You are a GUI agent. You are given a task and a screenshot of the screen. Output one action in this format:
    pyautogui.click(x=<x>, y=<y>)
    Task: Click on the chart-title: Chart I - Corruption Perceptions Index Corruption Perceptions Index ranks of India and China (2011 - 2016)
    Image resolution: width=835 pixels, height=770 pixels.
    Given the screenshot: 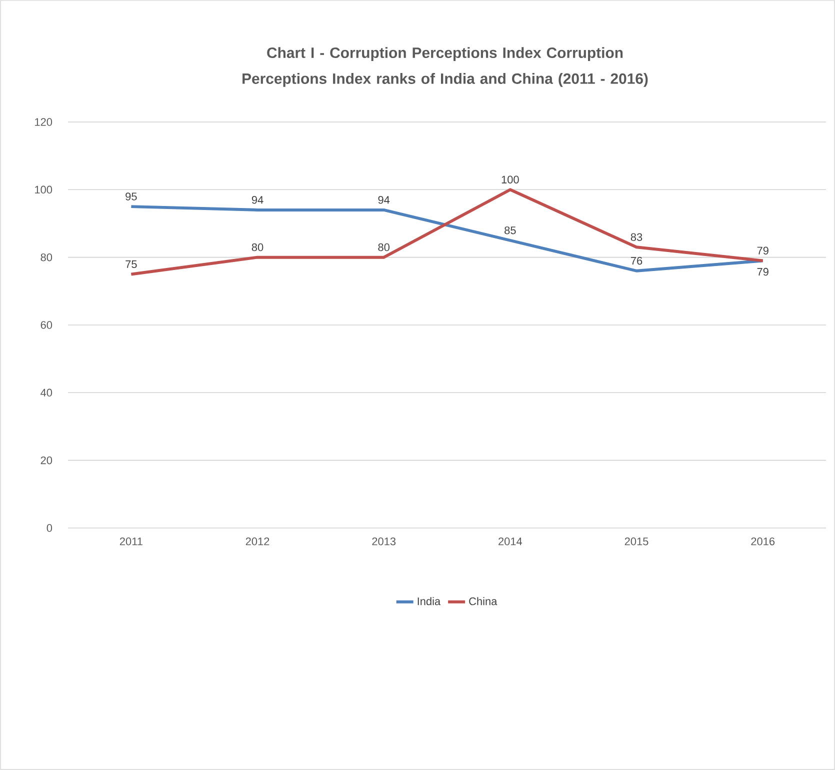 What is the action you would take?
    pyautogui.click(x=445, y=67)
    